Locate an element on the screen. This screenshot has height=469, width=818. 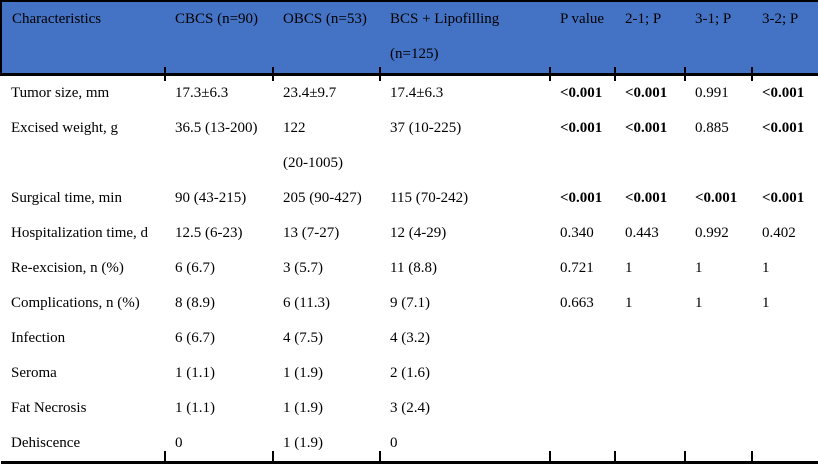
value-cell: 23.4±9.7 is located at coordinates (310, 93).